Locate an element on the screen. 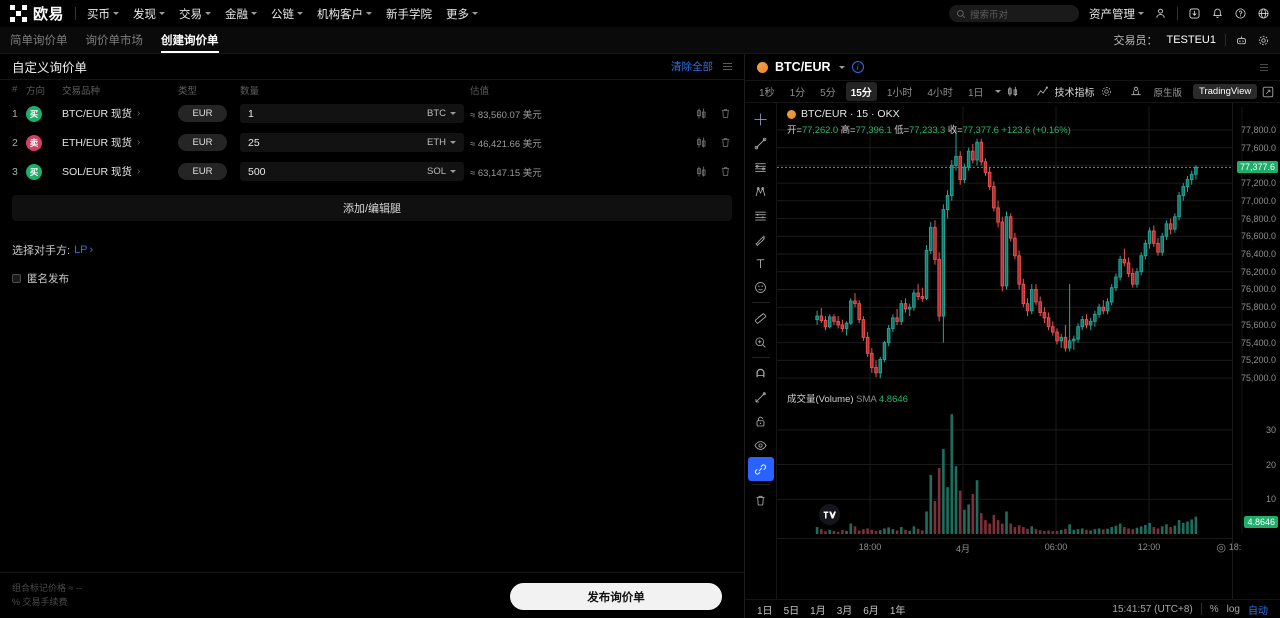 This screenshot has width=1280, height=618. brush-icon is located at coordinates (761, 239).